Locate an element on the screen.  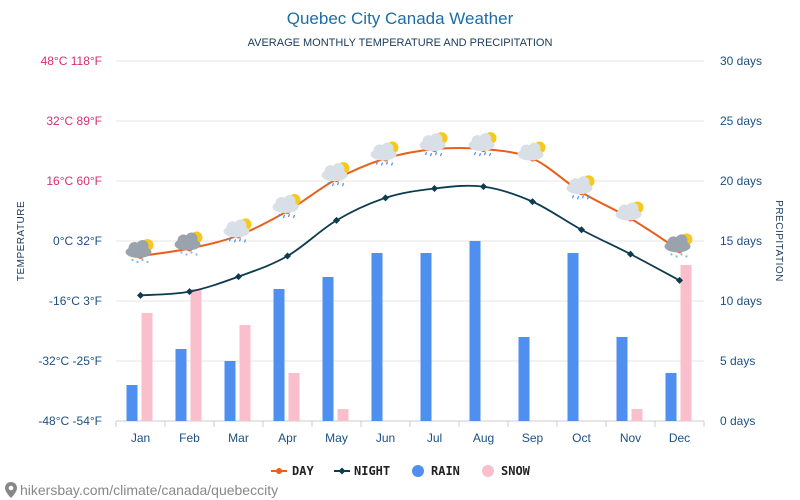
month-label: Mar is located at coordinates (238, 438).